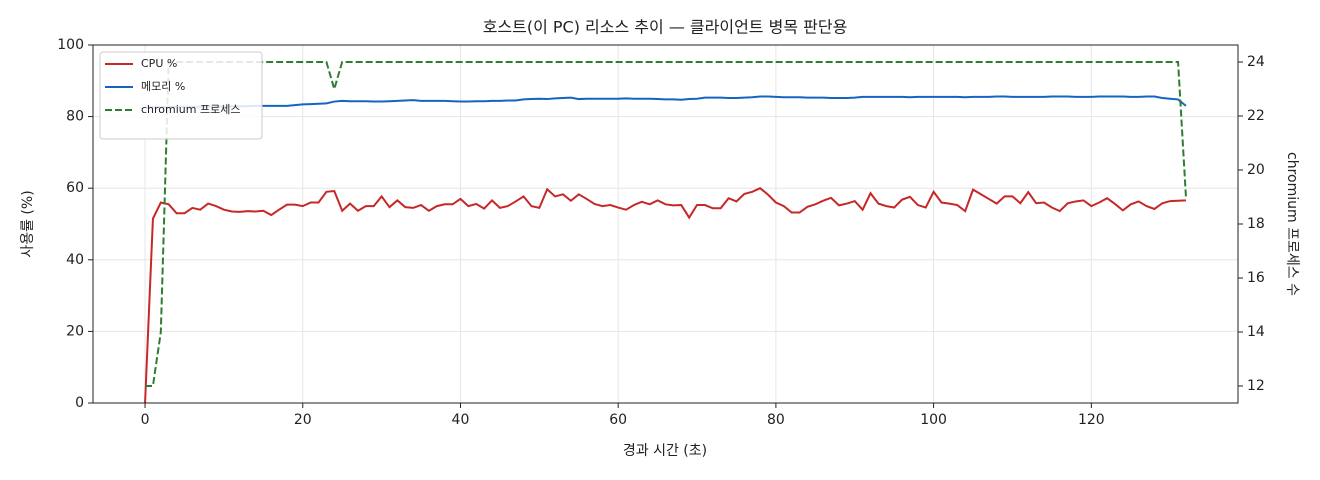 The width and height of the screenshot is (1320, 480). I want to click on y2-tick-label: 14, so click(1256, 332).